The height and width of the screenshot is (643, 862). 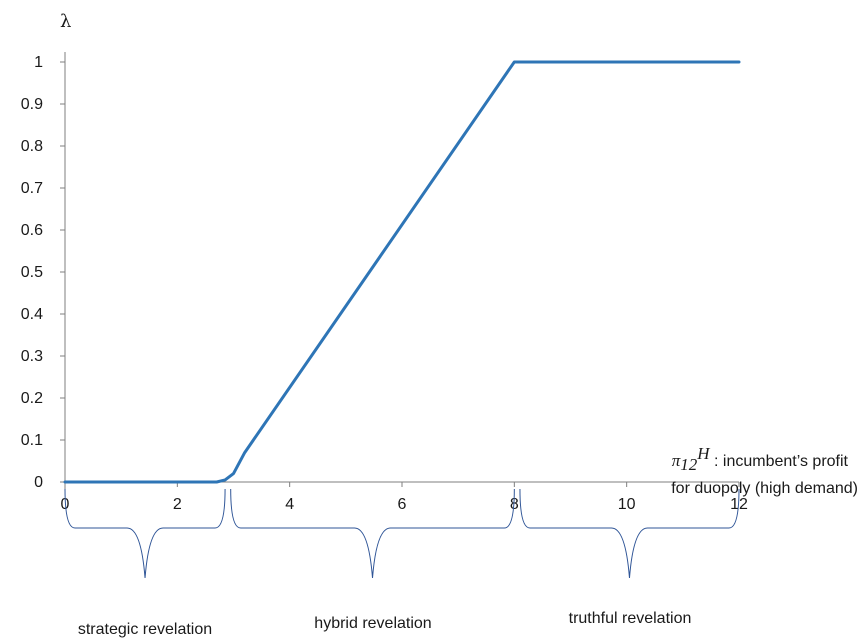 What do you see at coordinates (779, 461) in the screenshot?
I see `x-axis-annotation-text: : incumbent’s profit` at bounding box center [779, 461].